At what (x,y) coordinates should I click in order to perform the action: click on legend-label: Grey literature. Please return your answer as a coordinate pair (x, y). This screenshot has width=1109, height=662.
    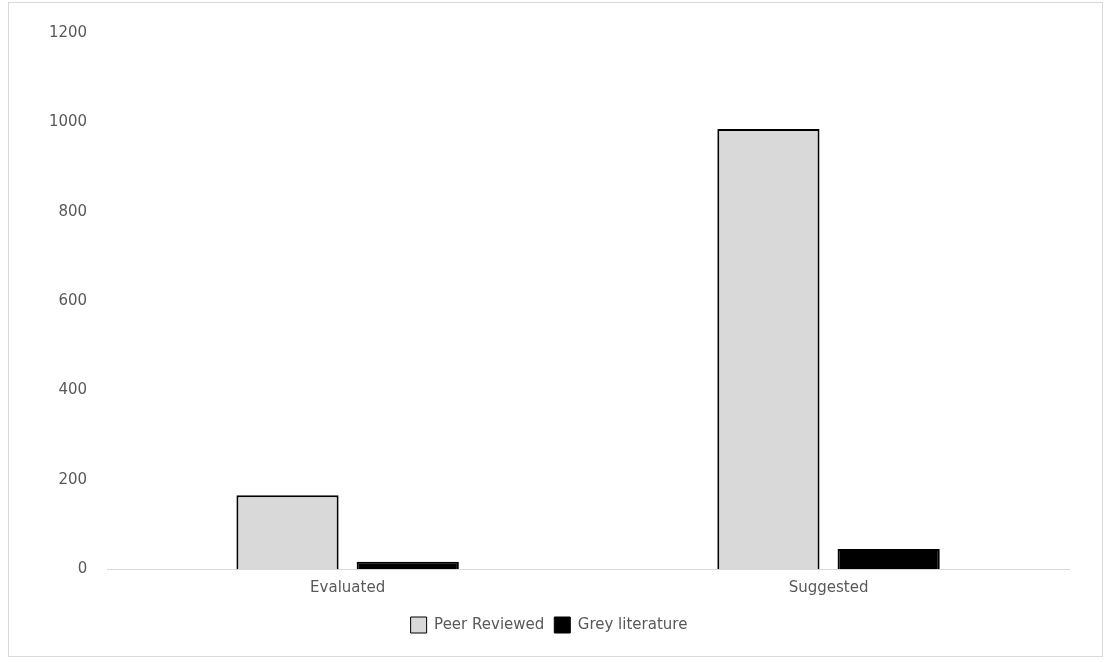
    Looking at the image, I should click on (632, 623).